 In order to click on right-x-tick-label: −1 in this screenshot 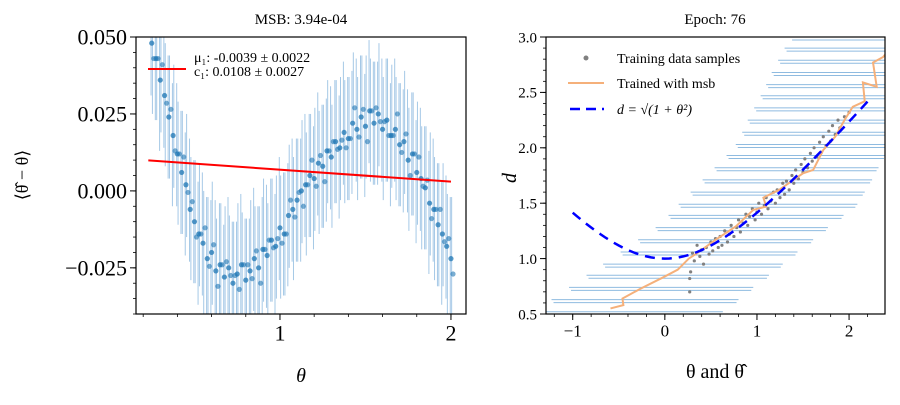, I will do `click(573, 330)`.